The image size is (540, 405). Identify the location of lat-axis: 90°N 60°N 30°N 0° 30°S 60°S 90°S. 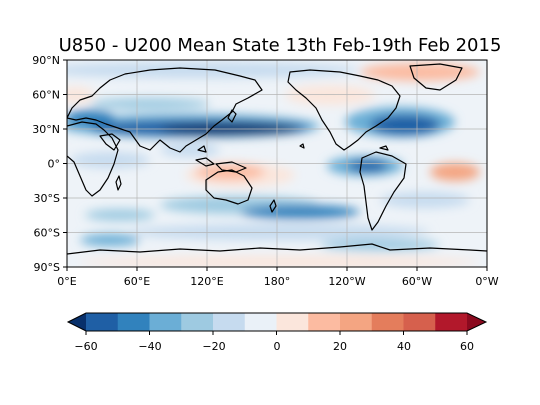
(49, 164).